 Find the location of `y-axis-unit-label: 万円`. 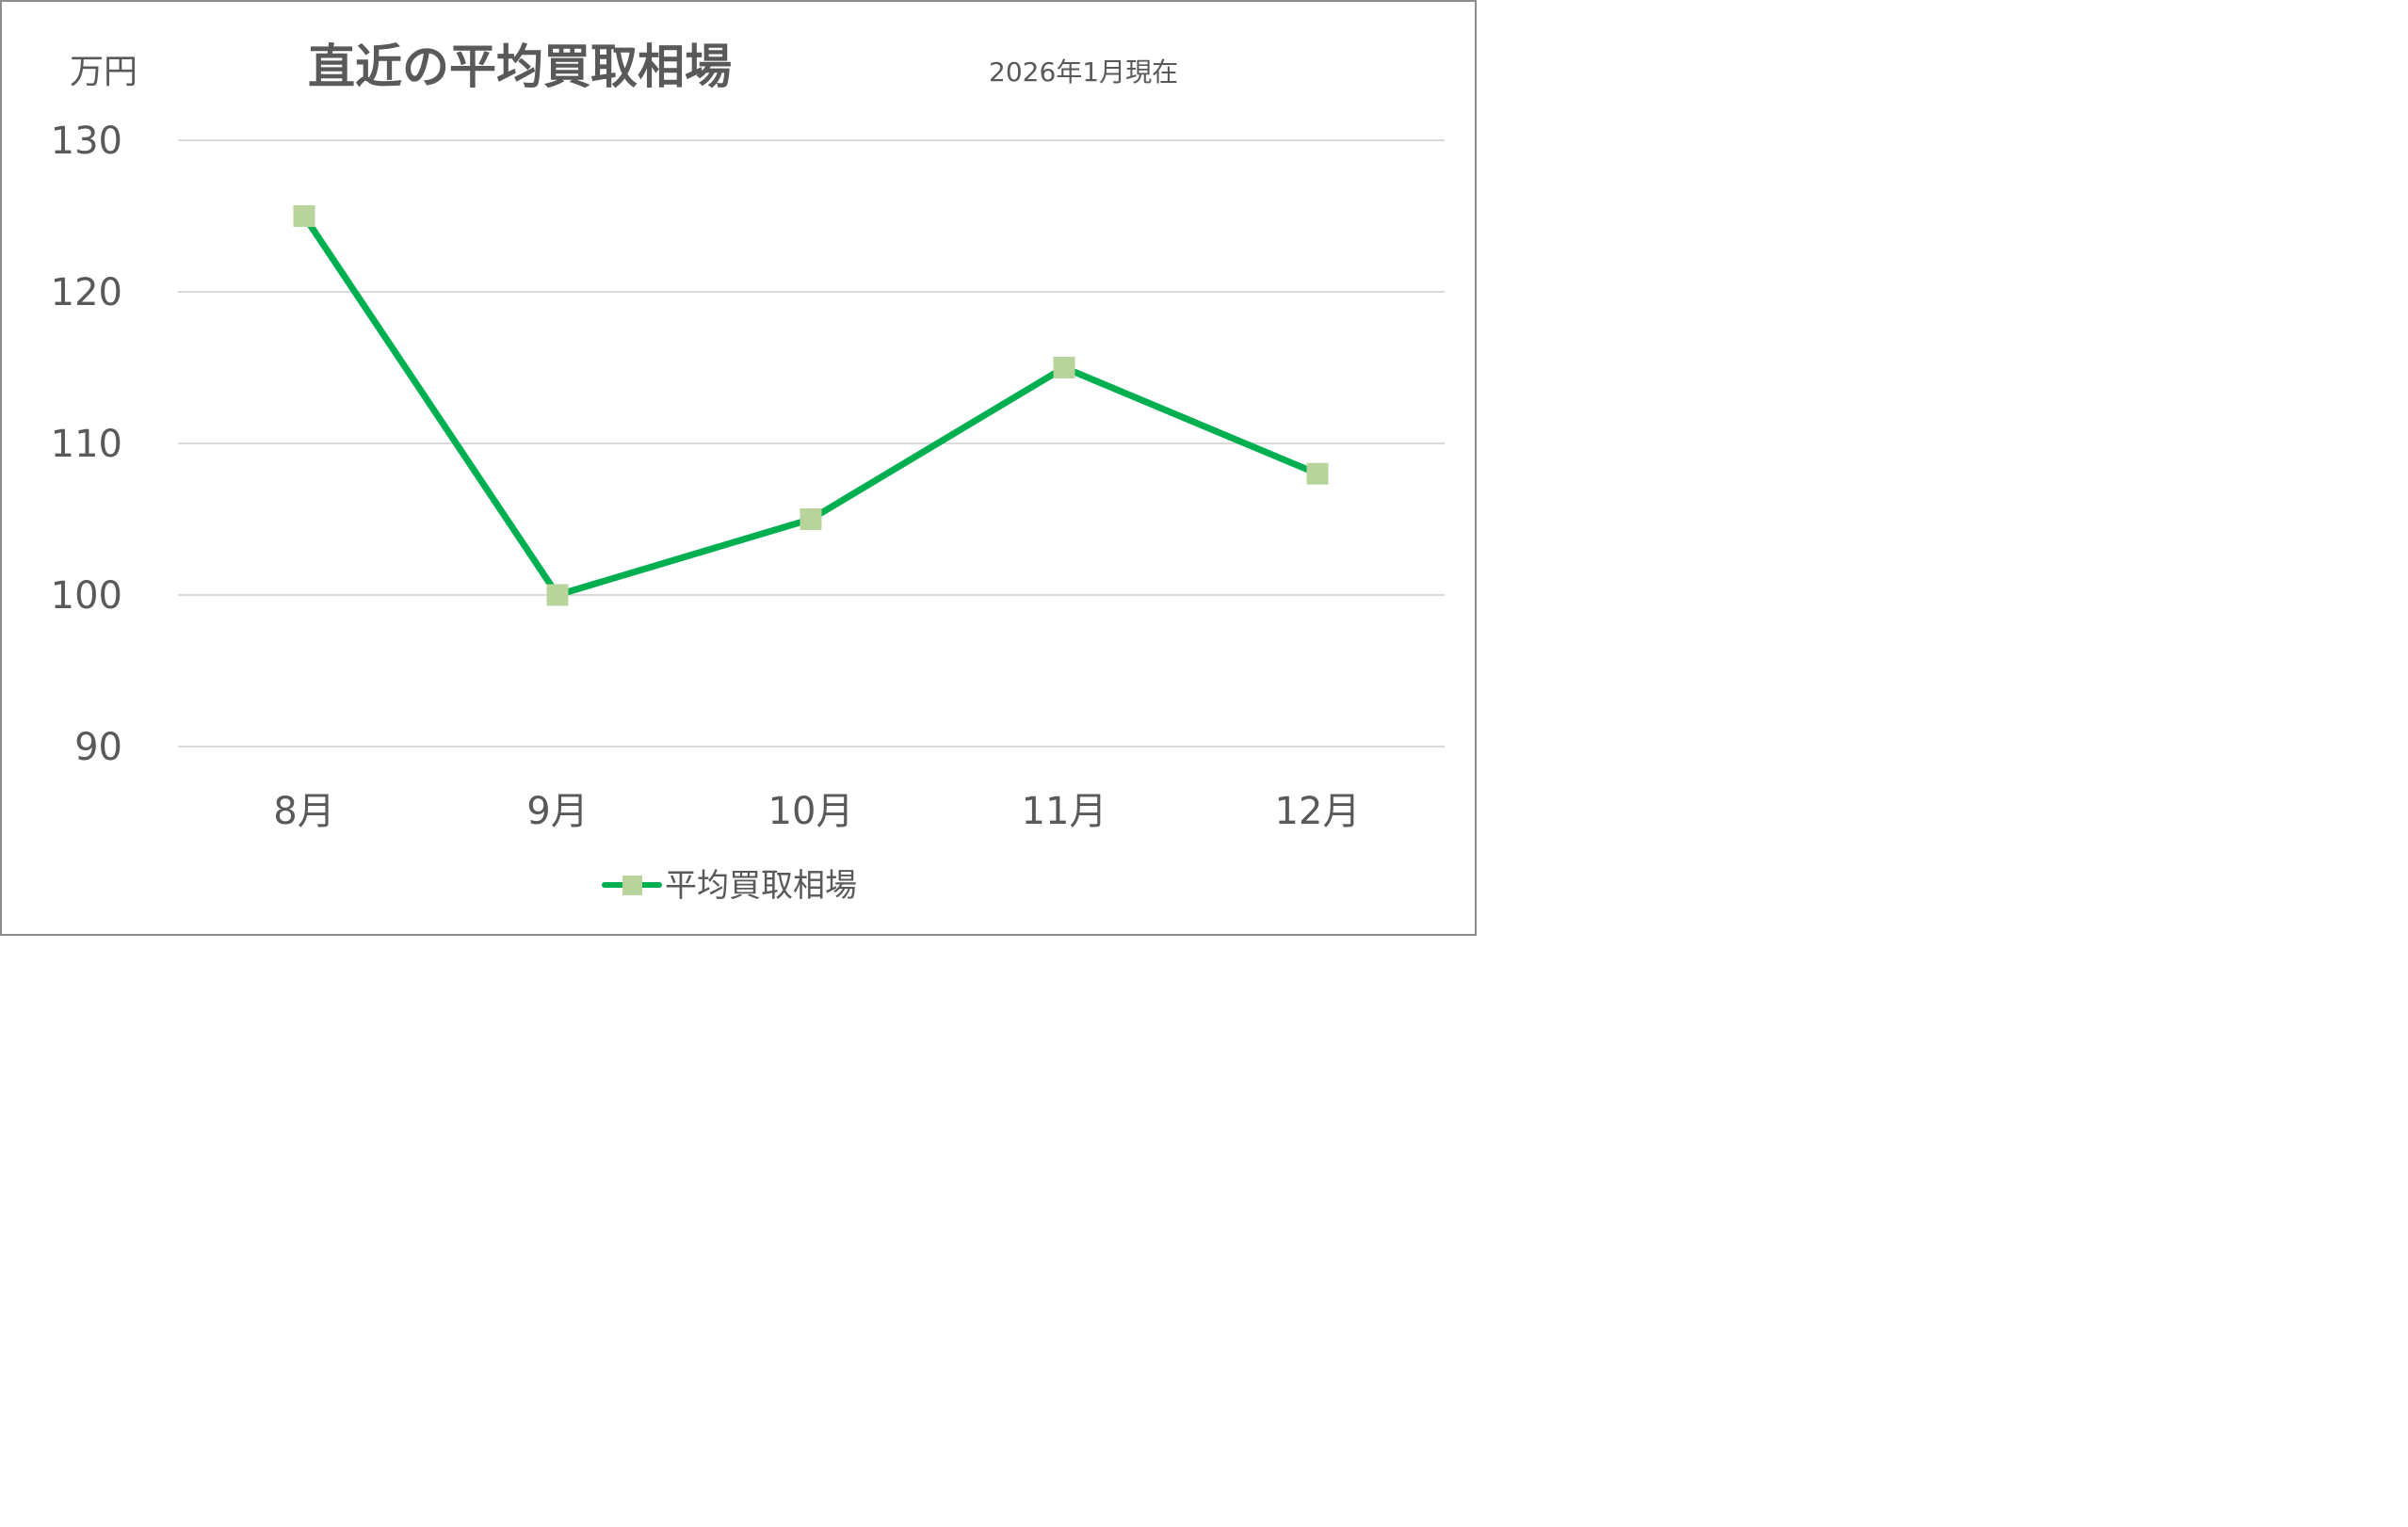

y-axis-unit-label: 万円 is located at coordinates (103, 72).